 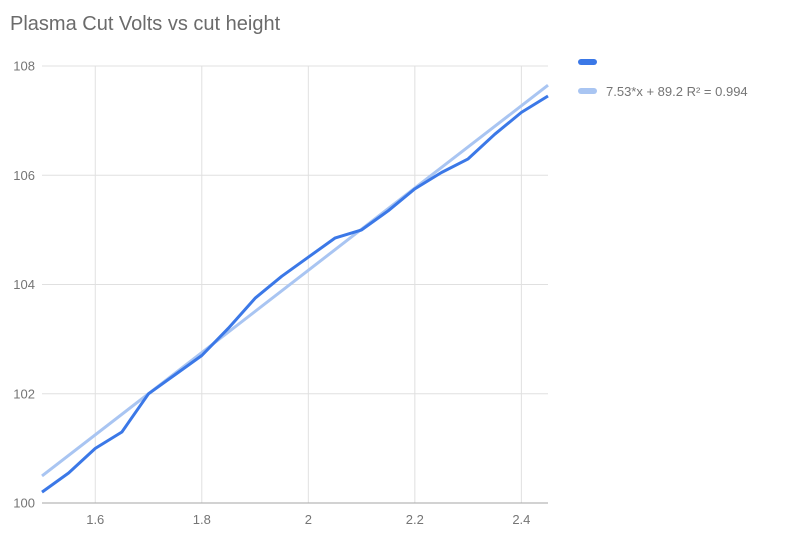 What do you see at coordinates (95, 519) in the screenshot?
I see `x-tick-label: 1.6` at bounding box center [95, 519].